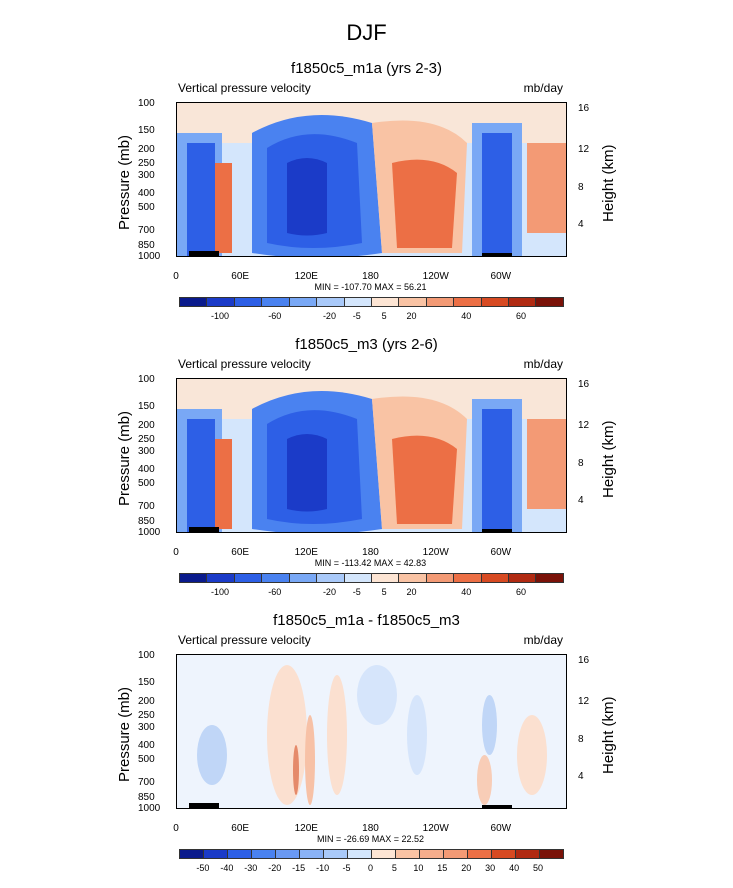 The width and height of the screenshot is (733, 888). What do you see at coordinates (581, 464) in the screenshot?
I see `y2-tick-label: 8` at bounding box center [581, 464].